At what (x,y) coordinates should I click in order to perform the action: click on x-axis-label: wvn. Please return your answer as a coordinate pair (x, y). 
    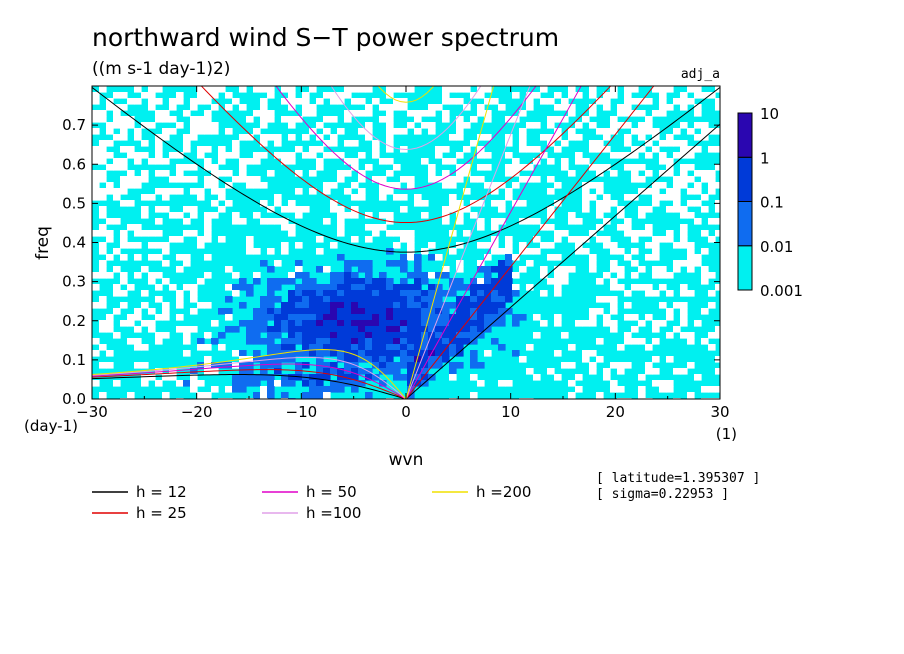
    Looking at the image, I should click on (406, 460).